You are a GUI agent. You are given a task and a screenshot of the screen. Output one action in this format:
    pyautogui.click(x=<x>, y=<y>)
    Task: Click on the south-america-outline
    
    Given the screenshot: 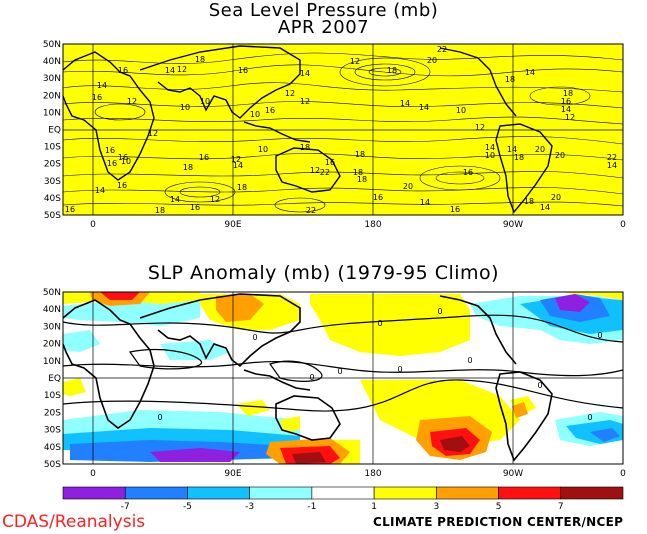 What is the action you would take?
    pyautogui.click(x=524, y=168)
    